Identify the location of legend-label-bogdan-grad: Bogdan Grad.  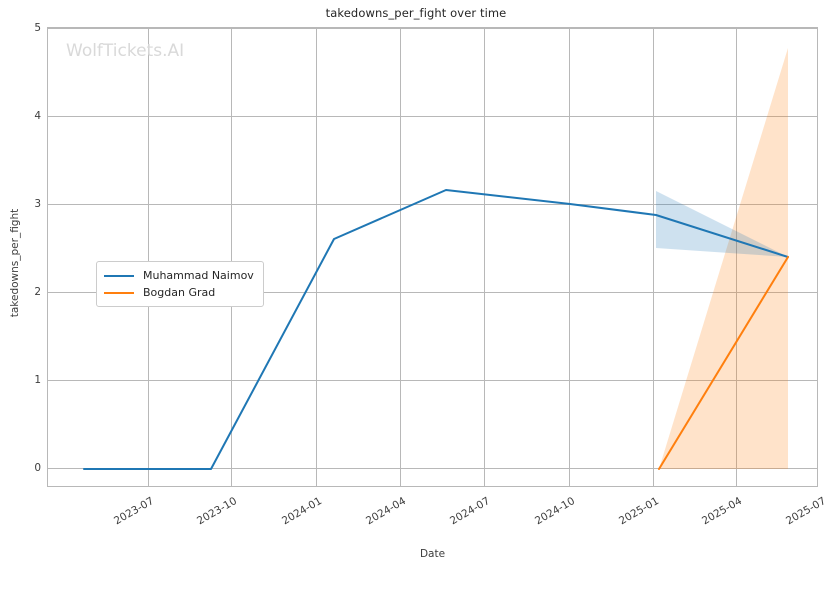
(179, 292).